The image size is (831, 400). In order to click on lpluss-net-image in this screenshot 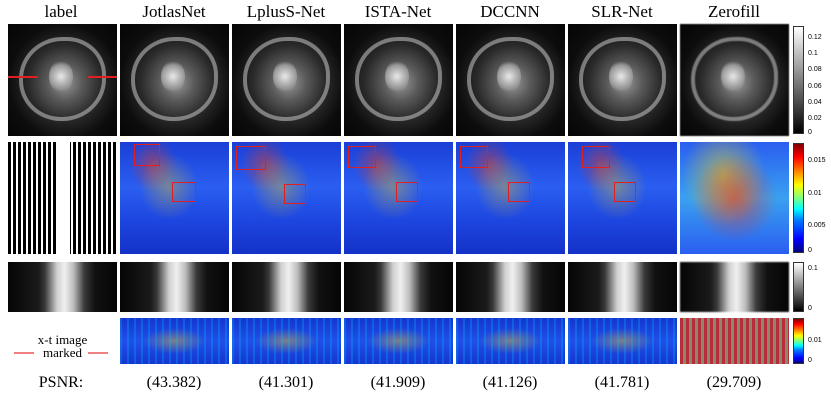, I will do `click(286, 80)`.